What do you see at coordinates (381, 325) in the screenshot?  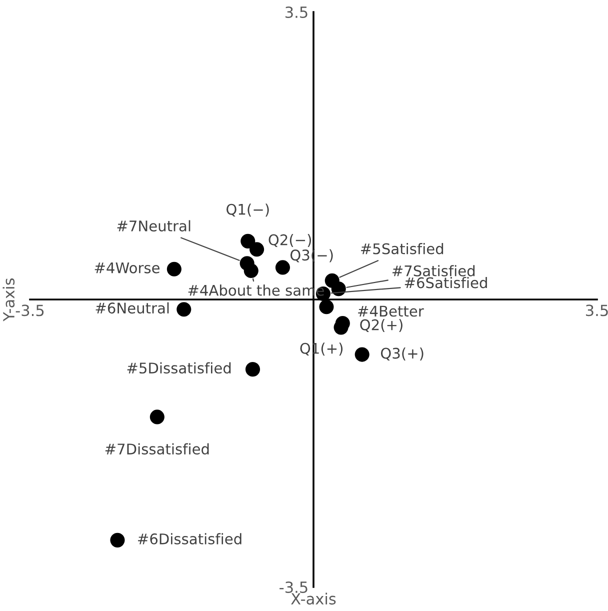 I see `annotation: Q2(+)` at bounding box center [381, 325].